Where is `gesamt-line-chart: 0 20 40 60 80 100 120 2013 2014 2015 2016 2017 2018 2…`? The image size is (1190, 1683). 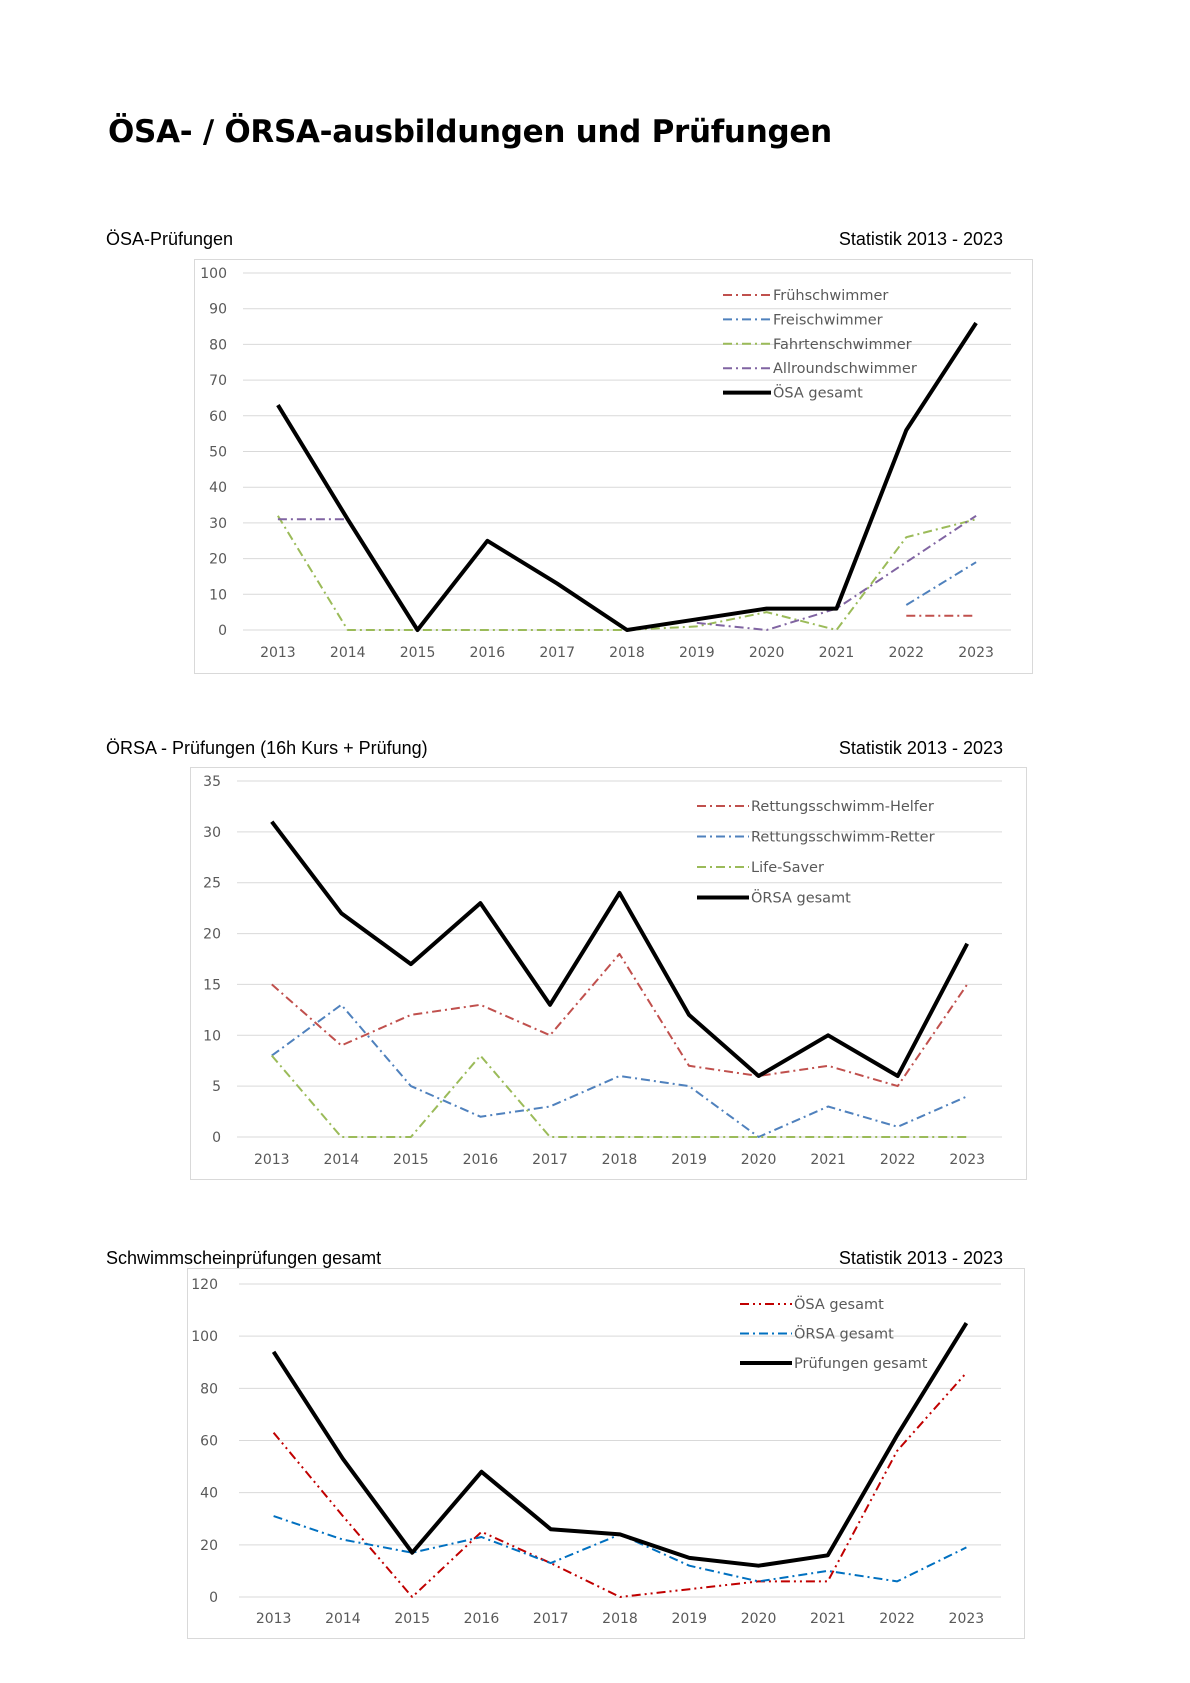 gesamt-line-chart: 0 20 40 60 80 100 120 2013 2014 2015 2016 2017 2018 2… is located at coordinates (596, 1452).